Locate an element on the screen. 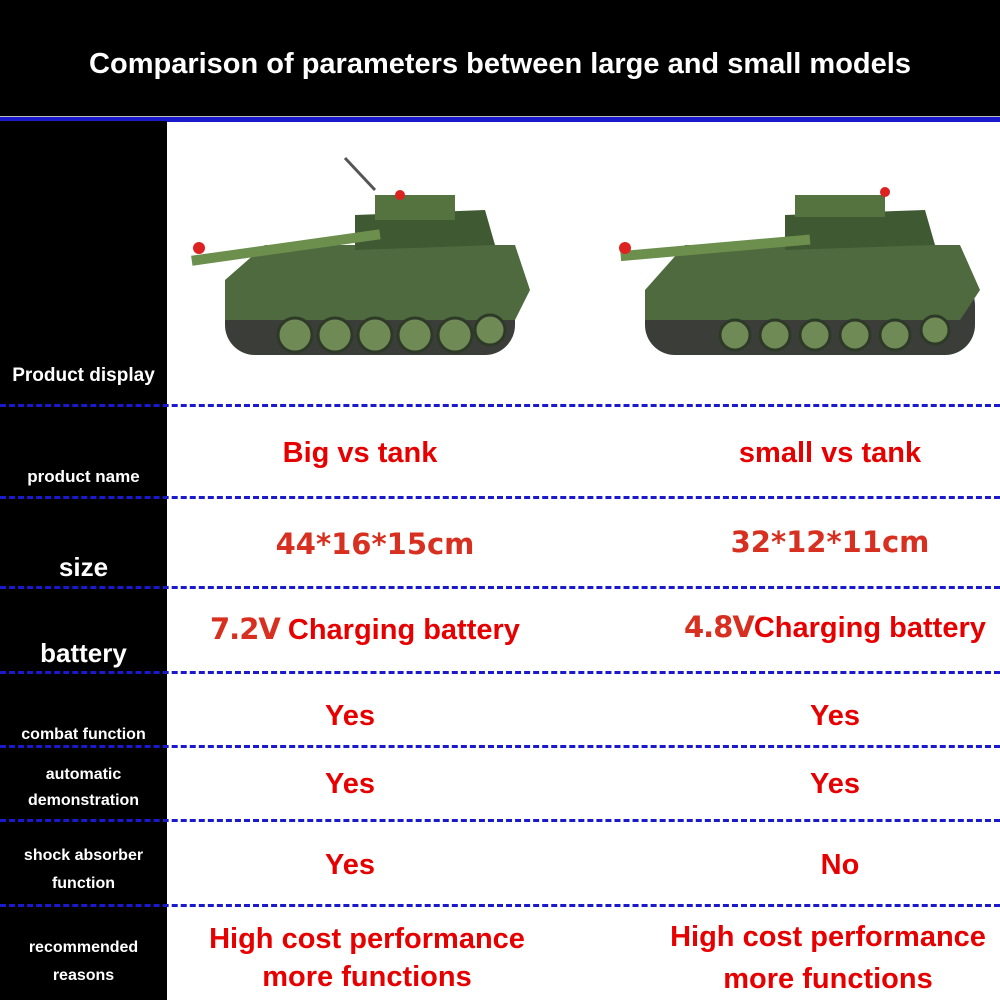  big-product-name: Big vs tank is located at coordinates (360, 453).